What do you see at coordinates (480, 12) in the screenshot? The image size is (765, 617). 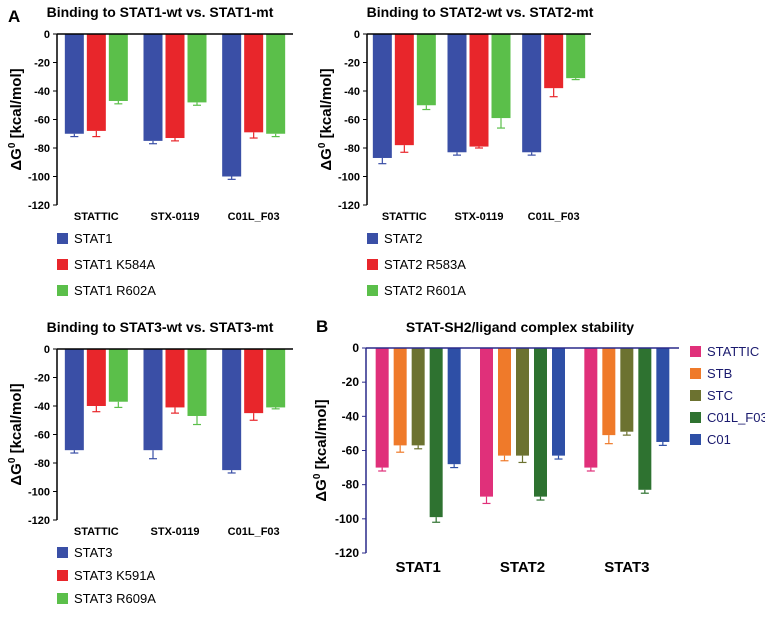 I see `chart-title: Binding to STAT2-wt vs. STAT2-mt` at bounding box center [480, 12].